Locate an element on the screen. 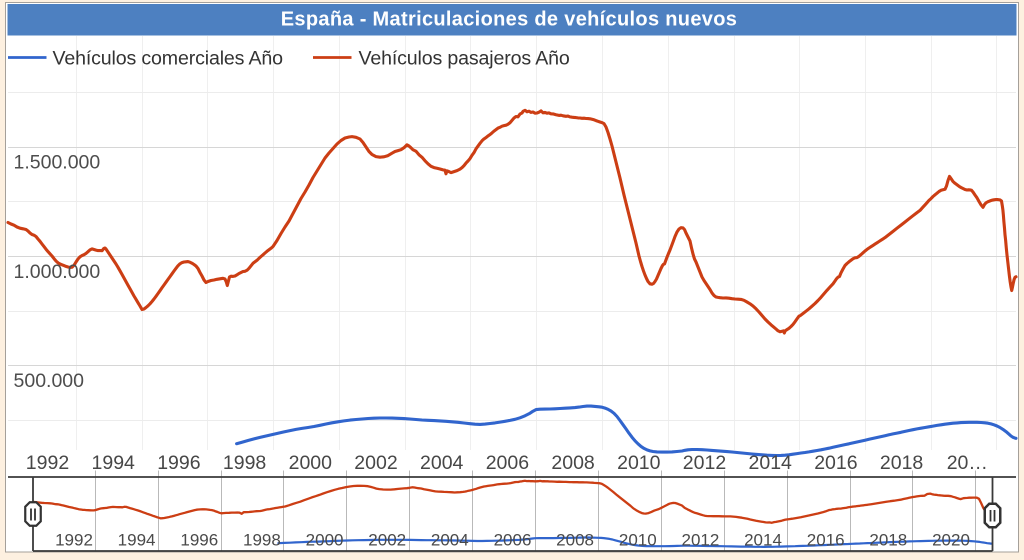 This screenshot has height=560, width=1024. svg-text: Vehículos pasajeros Año is located at coordinates (464, 59).